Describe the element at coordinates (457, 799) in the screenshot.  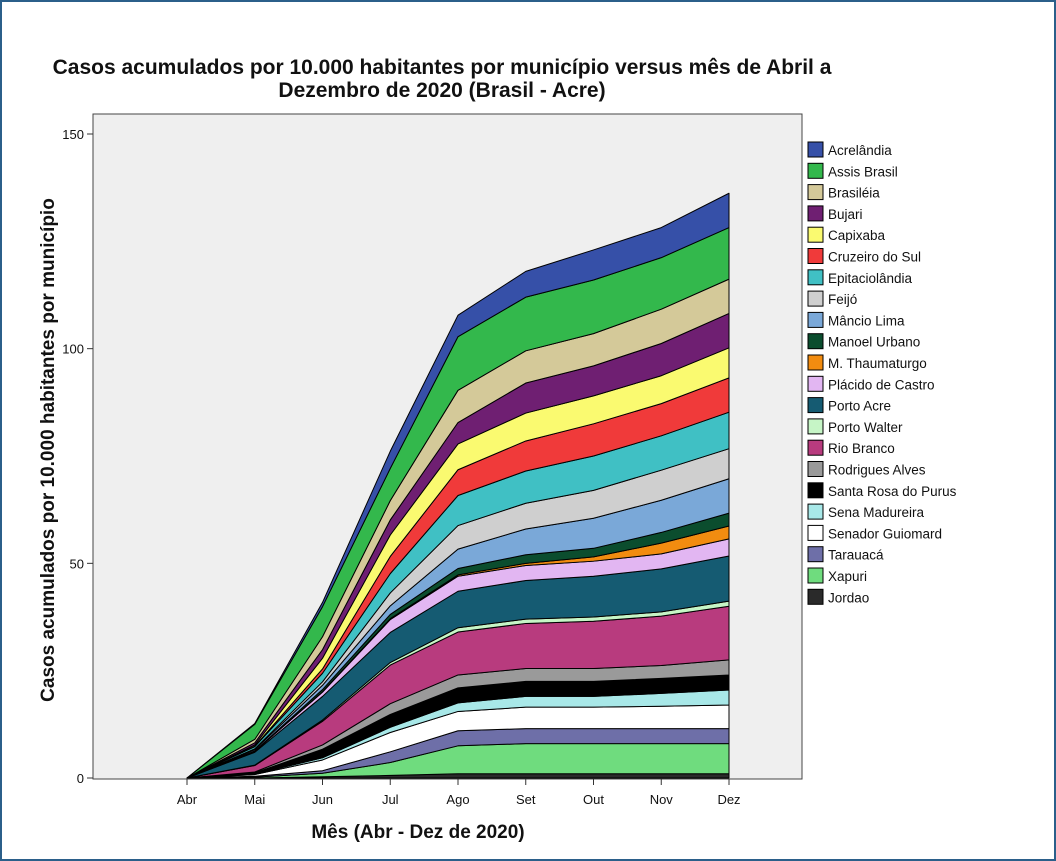
I see `x-tick-label-4: Ago` at that location.